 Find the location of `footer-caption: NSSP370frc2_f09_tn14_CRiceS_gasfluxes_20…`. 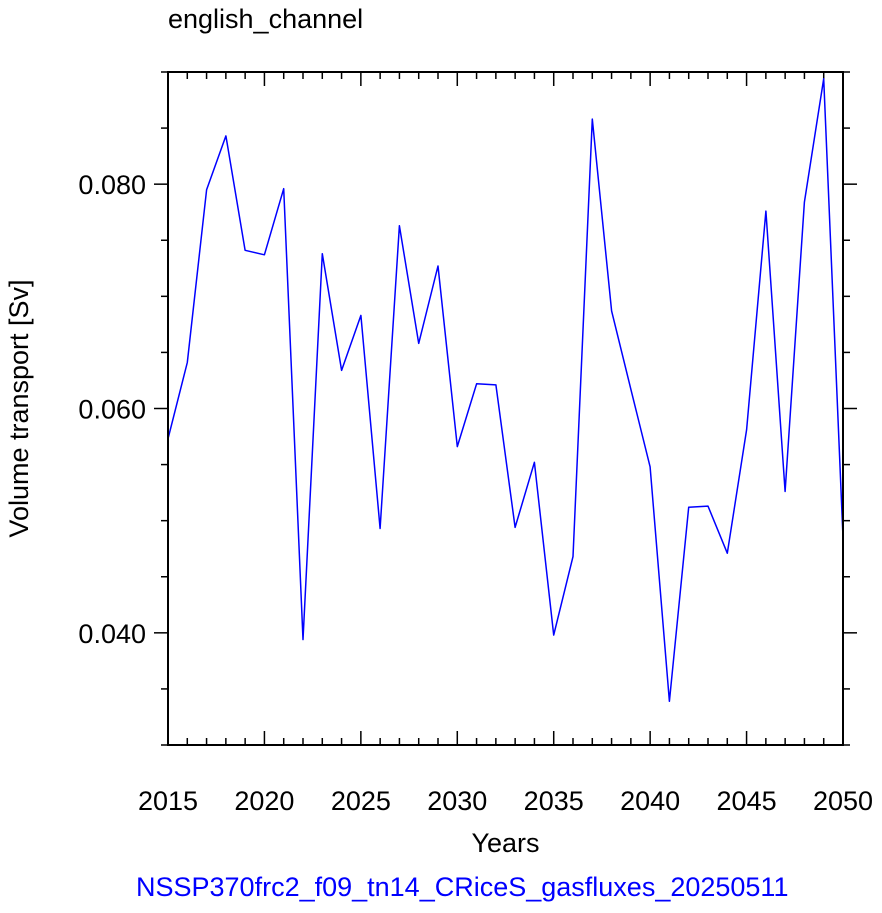

footer-caption: NSSP370frc2_f09_tn14_CRiceS_gasfluxes_20… is located at coordinates (462, 887).